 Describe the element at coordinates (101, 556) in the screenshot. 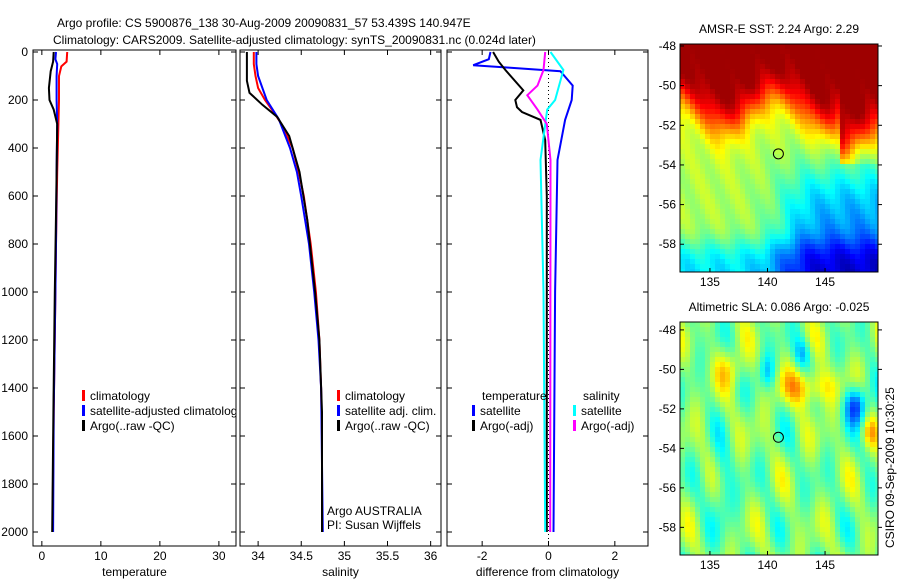

I see `x-tick-label: 10` at that location.